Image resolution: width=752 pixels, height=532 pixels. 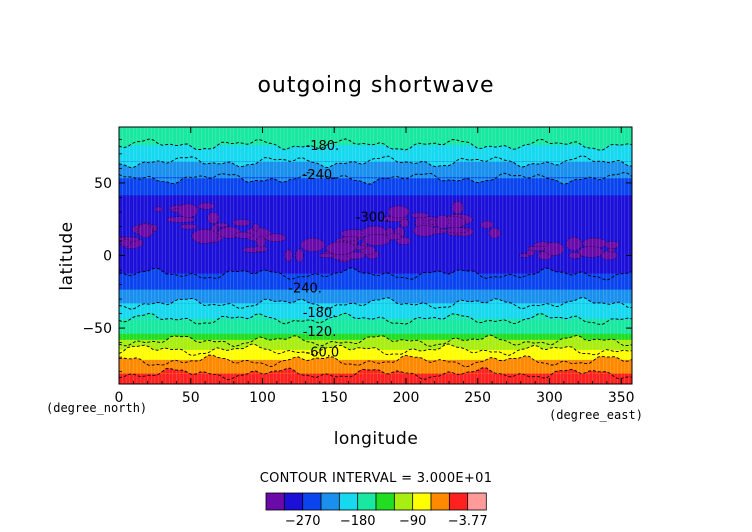 I want to click on x-tick-label: 200, so click(x=406, y=398).